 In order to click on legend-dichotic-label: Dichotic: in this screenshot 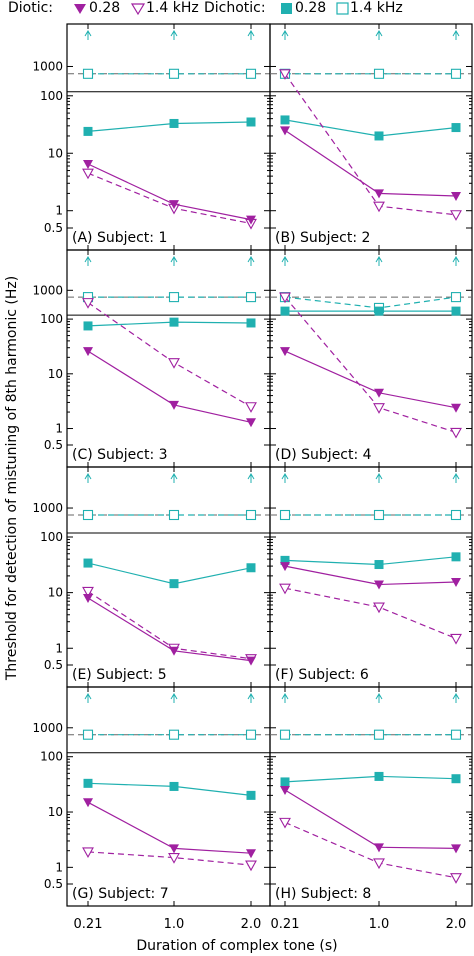, I will do `click(235, 8)`.